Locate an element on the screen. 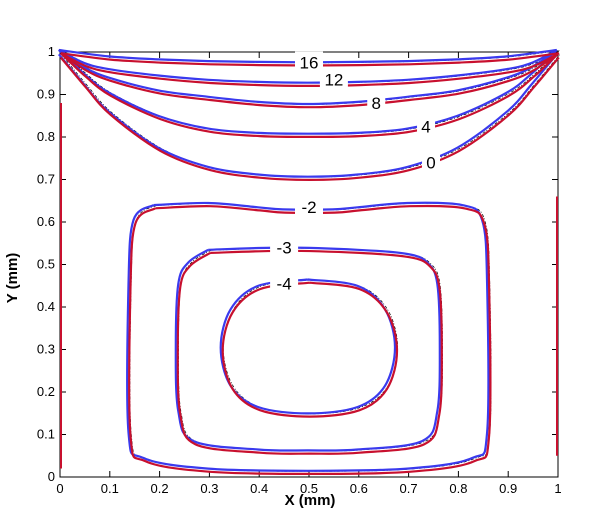 The width and height of the screenshot is (589, 524). x-tick-label: 0.5 is located at coordinates (309, 488).